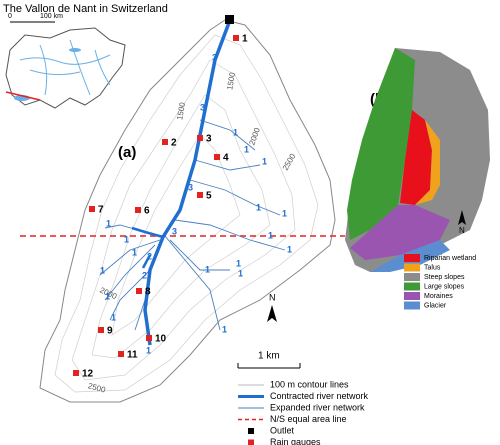  I want to click on title: The Vallon de Nant in Switzerland, so click(85, 9).